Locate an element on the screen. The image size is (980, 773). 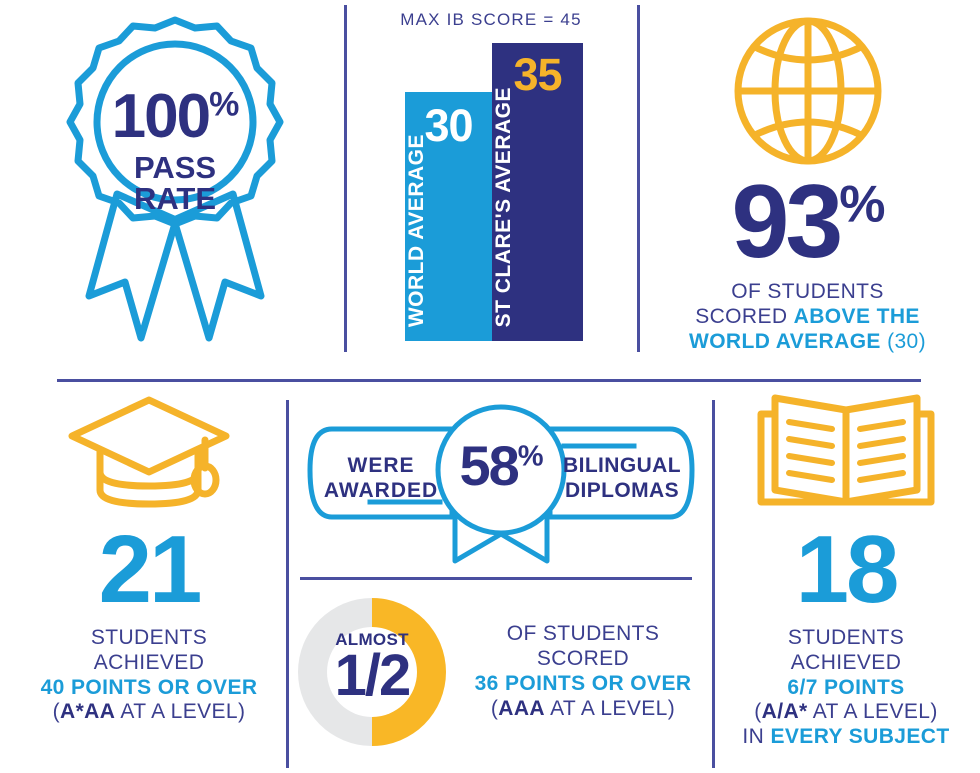
every-subject-caption-line1: STUDENTS is located at coordinates (846, 637).